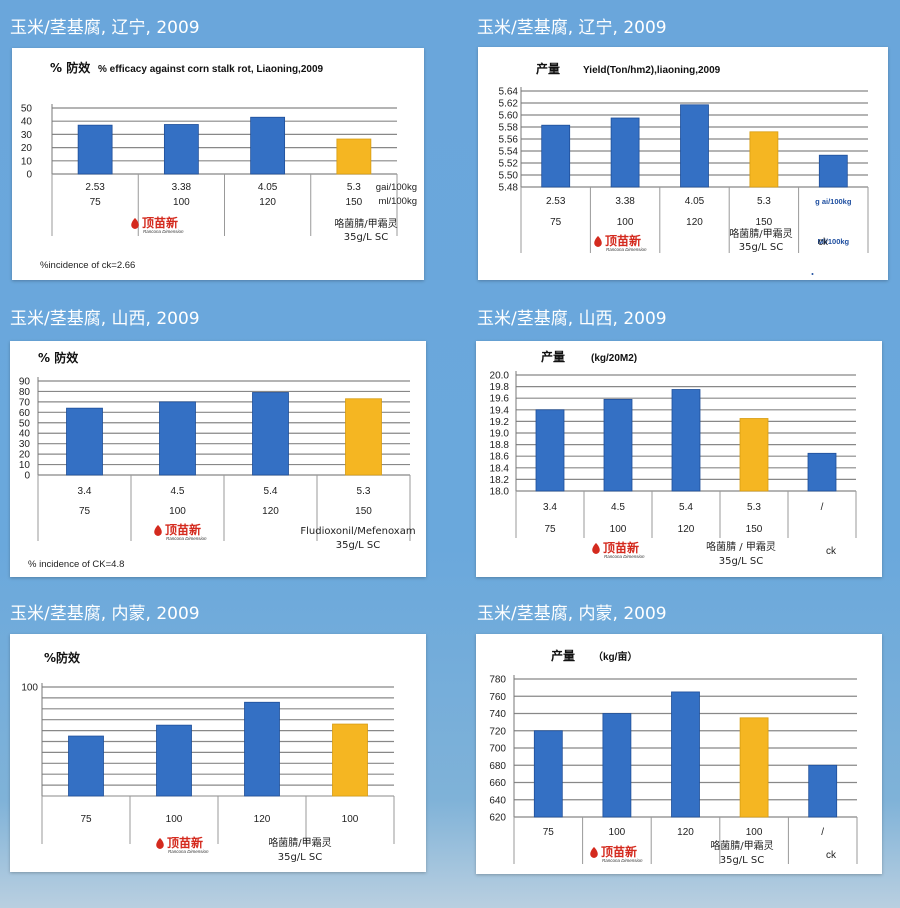  Describe the element at coordinates (614, 358) in the screenshot. I see `chart-en-title: (kg/20M2)` at that location.